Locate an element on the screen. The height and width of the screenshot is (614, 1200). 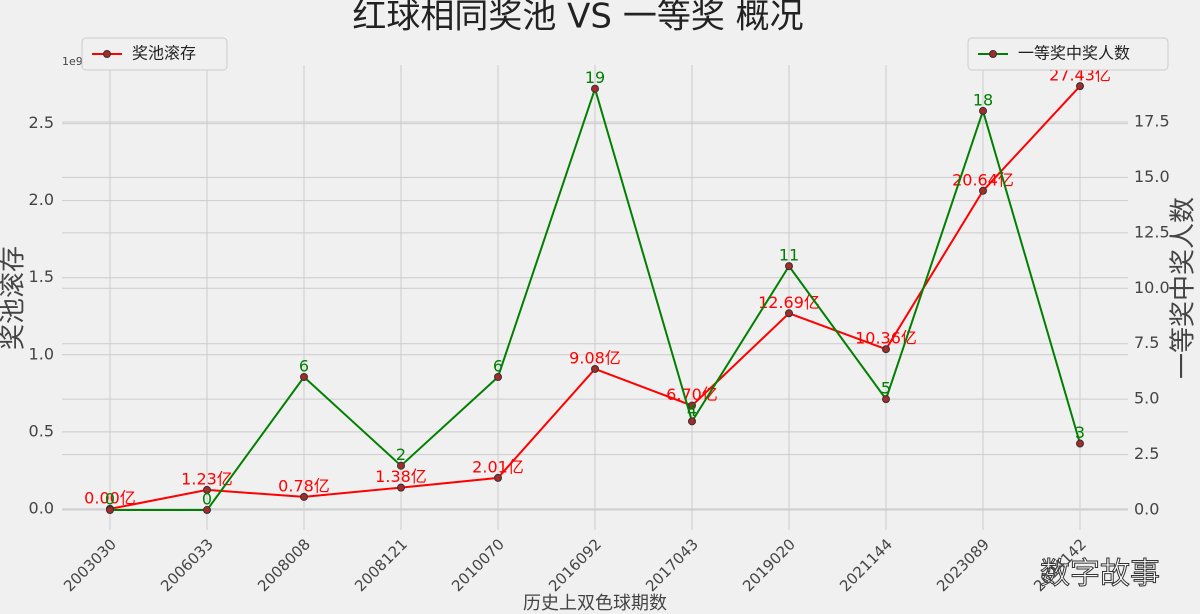
y-tick-label: 0.5 is located at coordinates (41, 430).